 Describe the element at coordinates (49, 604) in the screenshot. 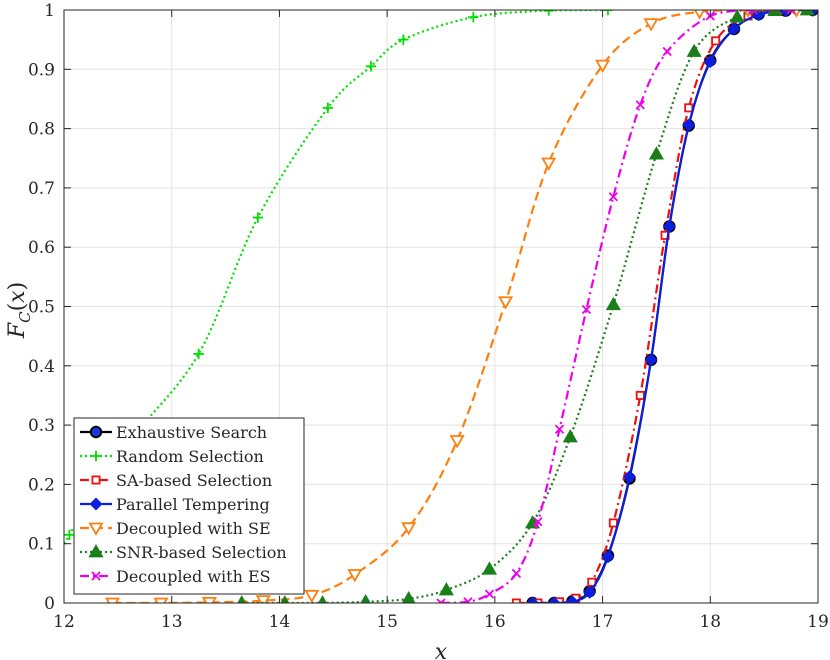

I see `y-tick-label: 0` at that location.